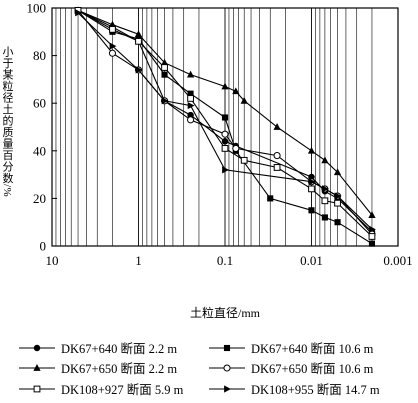 Image resolution: width=418 pixels, height=403 pixels. What do you see at coordinates (138, 260) in the screenshot?
I see `x-tick-label: 1` at bounding box center [138, 260].